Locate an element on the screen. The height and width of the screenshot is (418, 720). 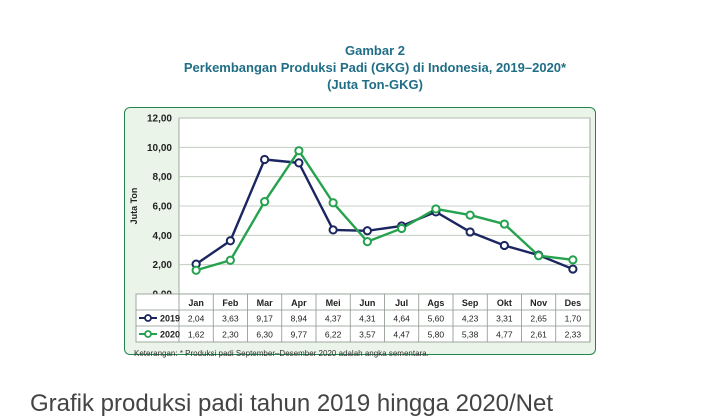
x-tick-label: Feb is located at coordinates (230, 303).